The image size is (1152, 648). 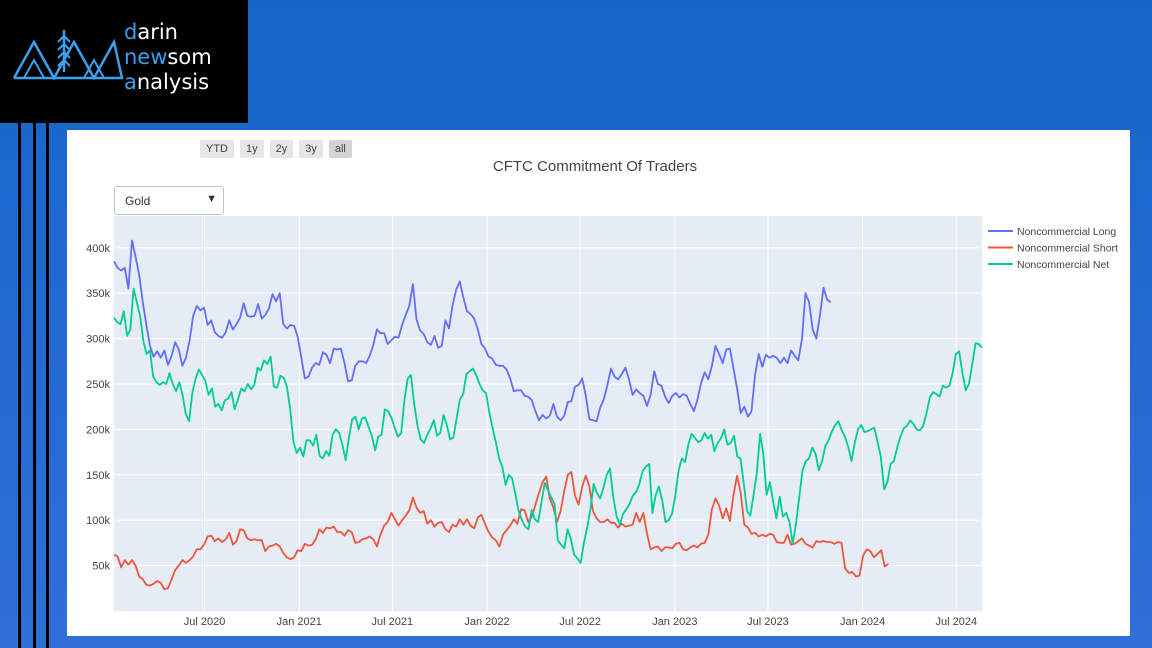 What do you see at coordinates (1066, 232) in the screenshot?
I see `legend-label-1: Noncommercial Long` at bounding box center [1066, 232].